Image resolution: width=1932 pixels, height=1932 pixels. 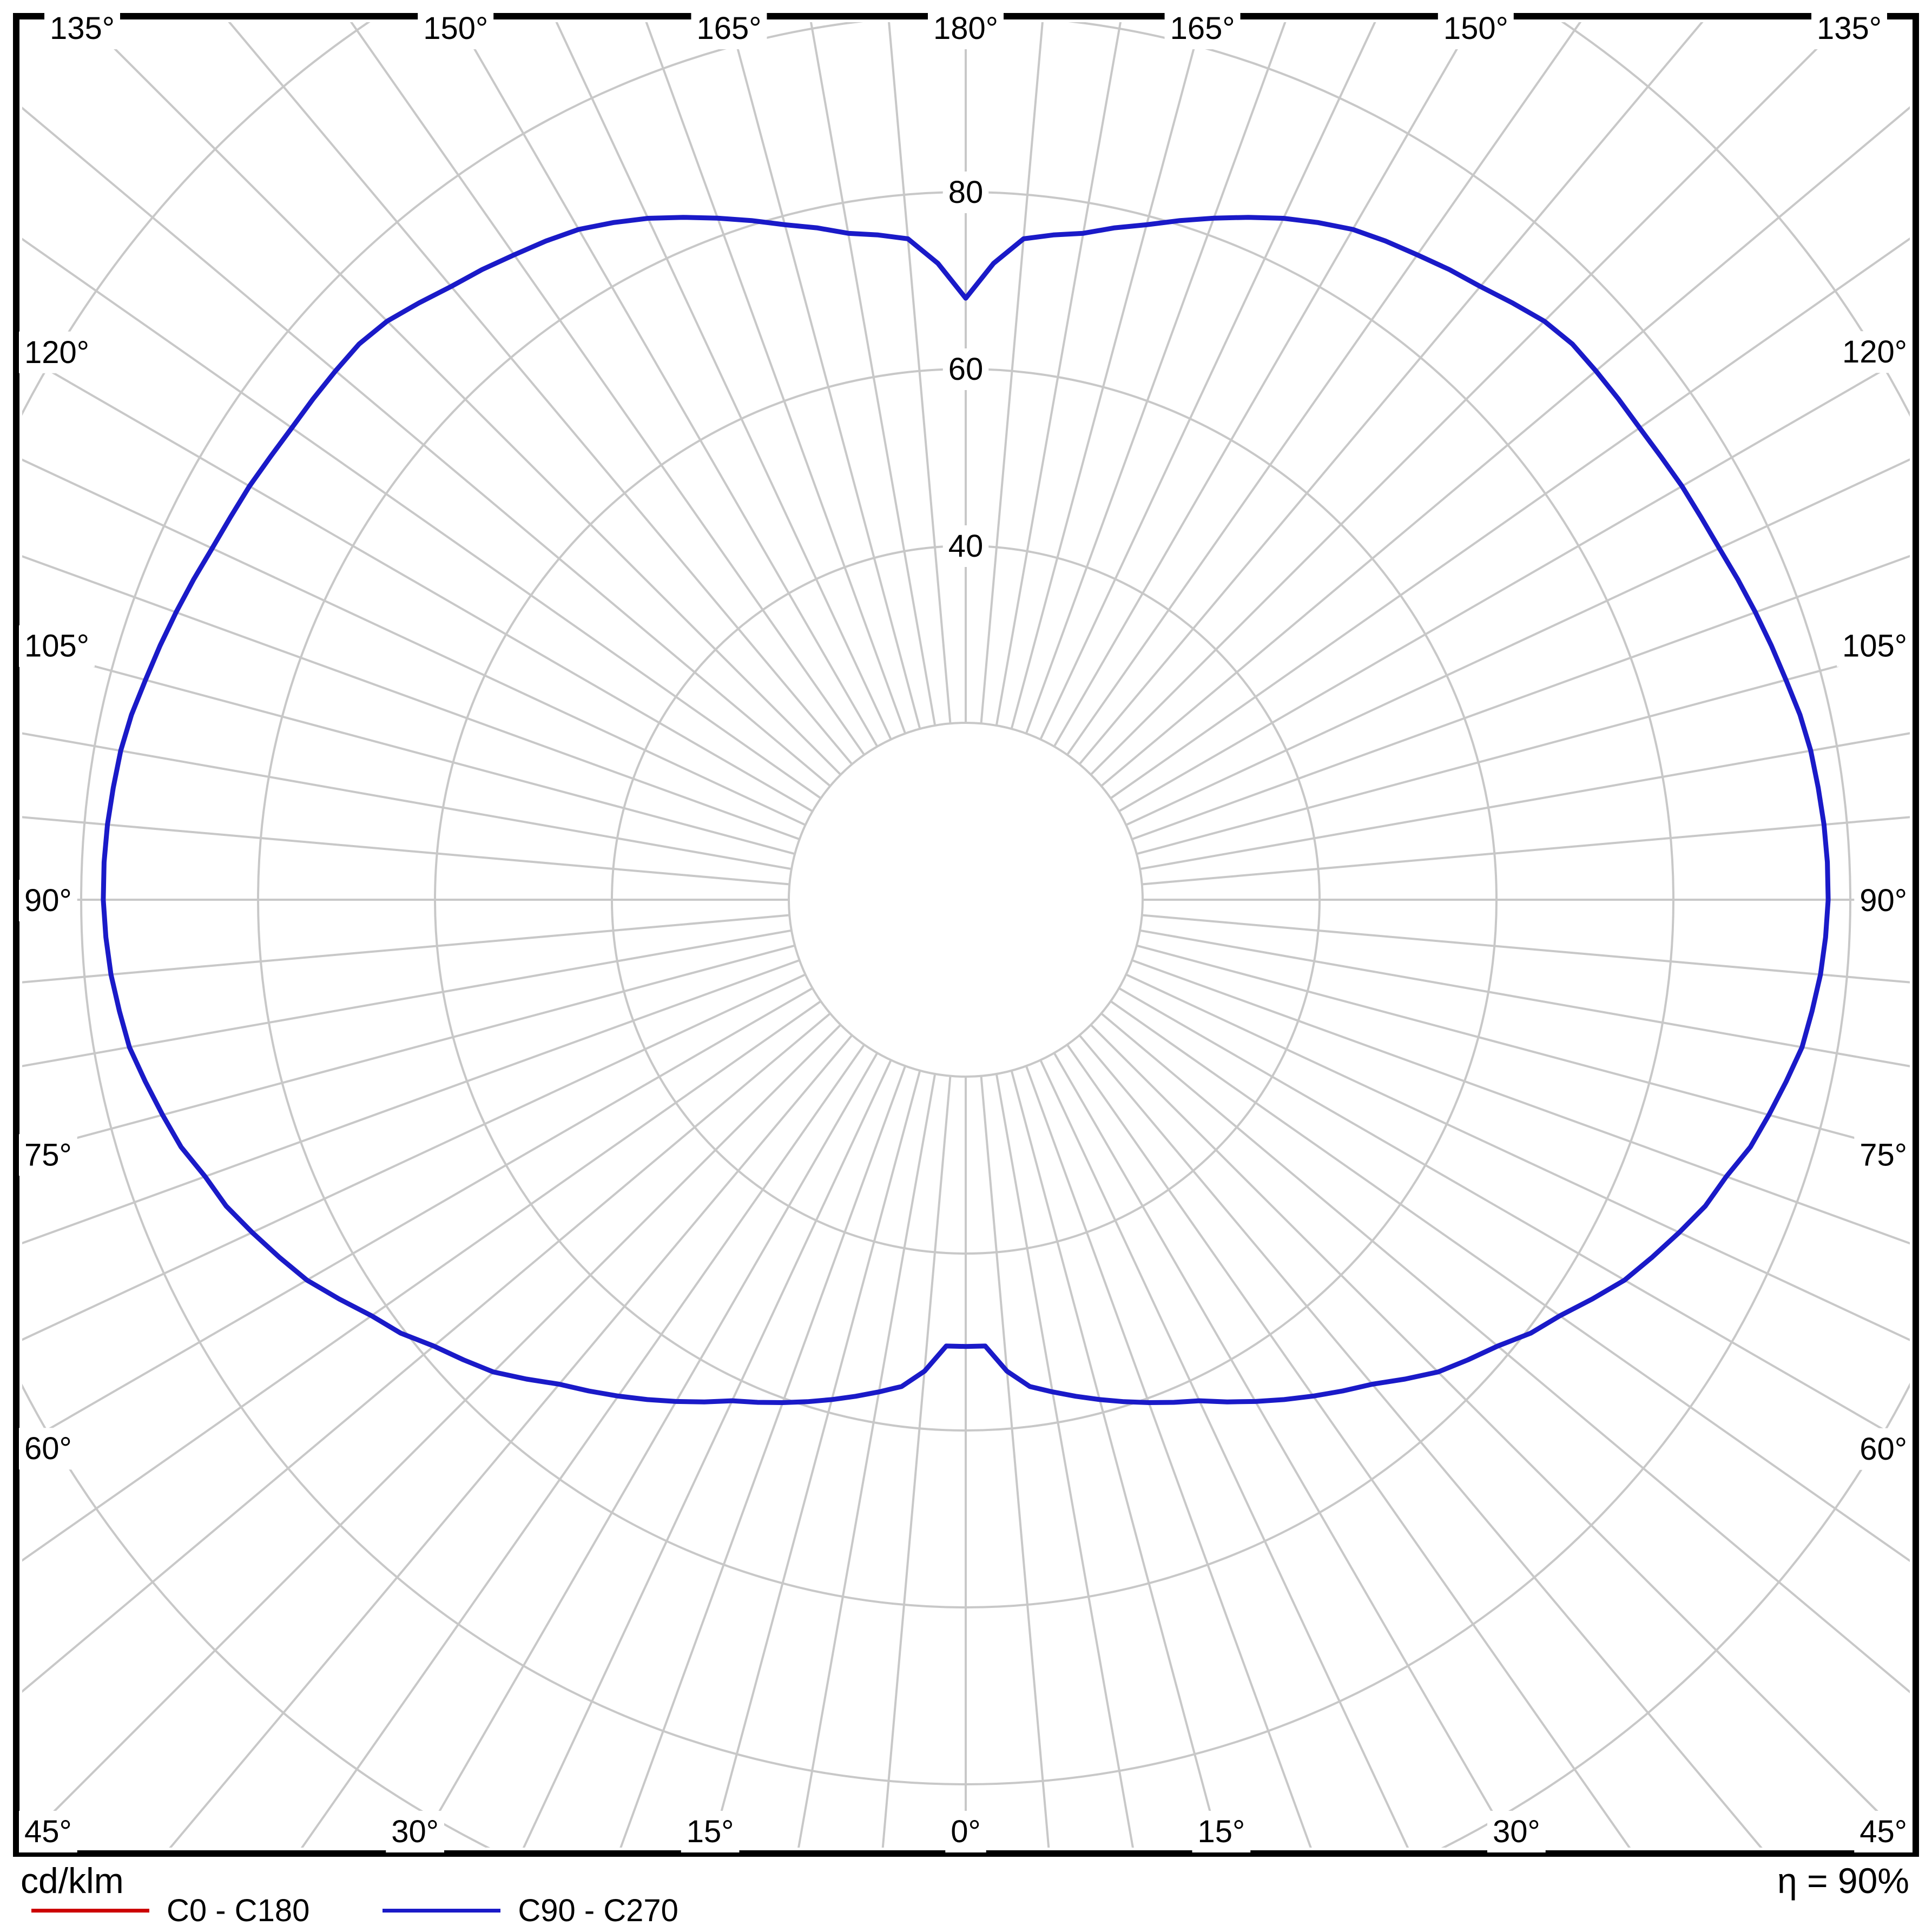 I want to click on legend-item-c0-c180: C0 - C180, so click(x=170, y=1911).